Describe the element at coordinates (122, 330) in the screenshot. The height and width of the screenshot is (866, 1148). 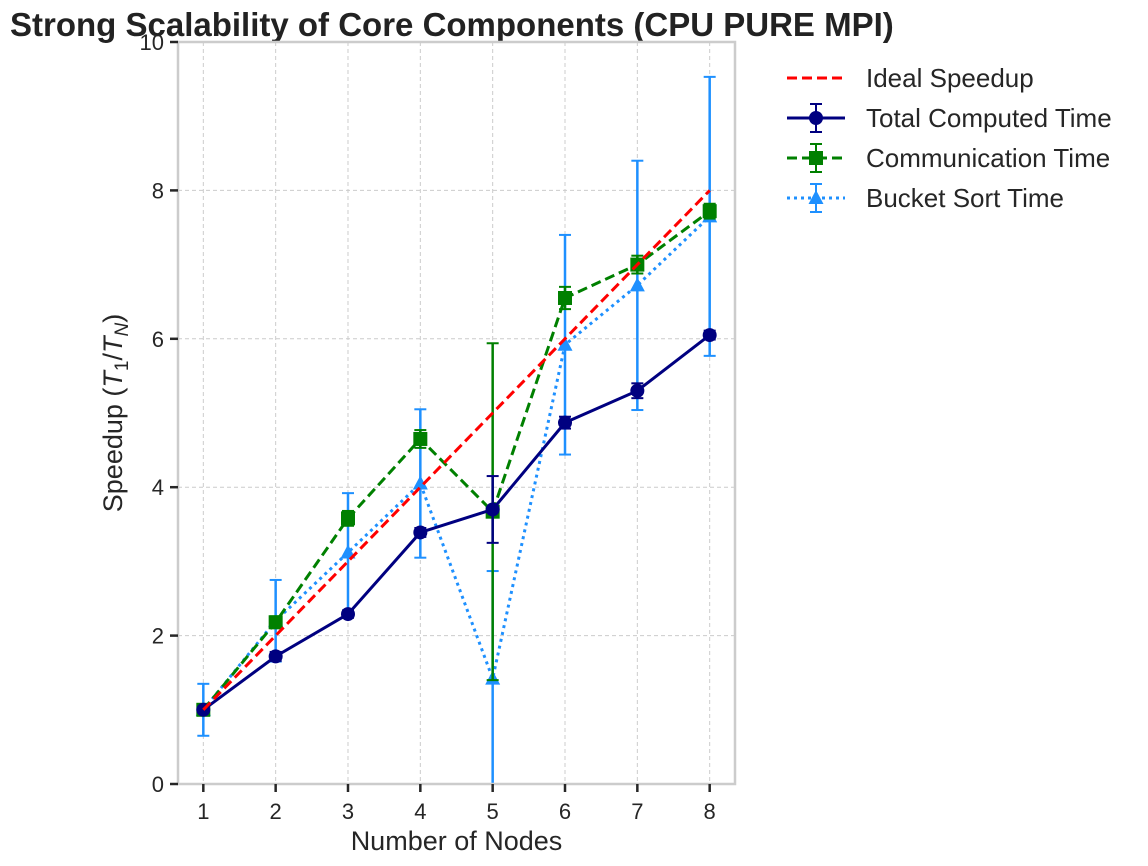
I see `y-axis-label-subn: N` at that location.